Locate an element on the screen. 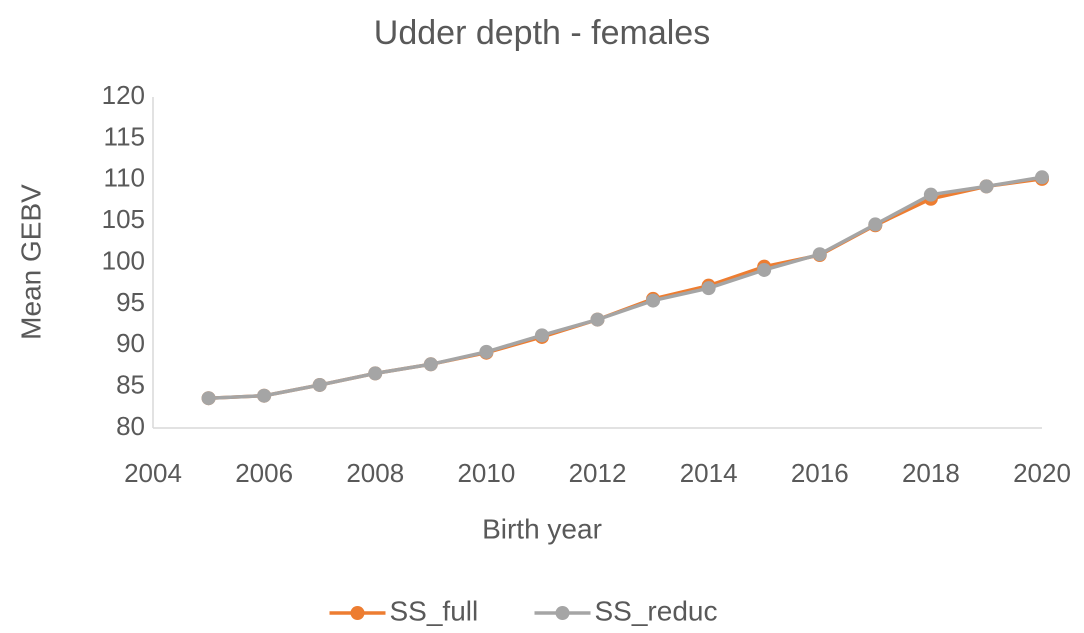 The image size is (1084, 633). y-tick-label: 115 is located at coordinates (124, 136).